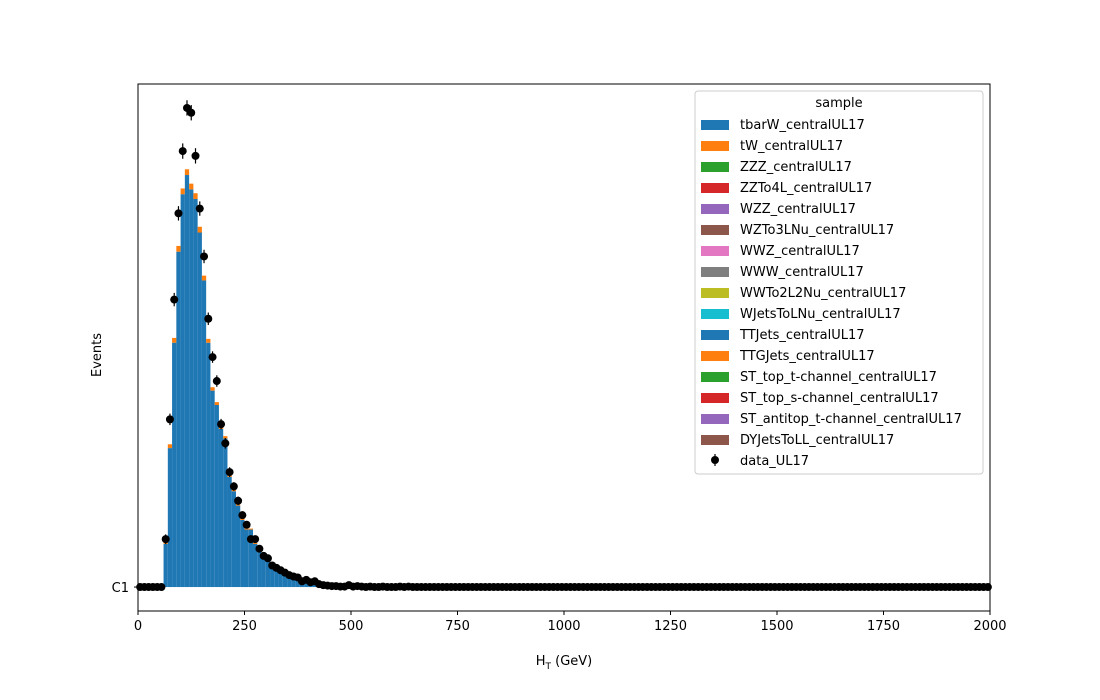  Describe the element at coordinates (791, 146) in the screenshot. I see `legend-label: tW_centralUL17` at that location.